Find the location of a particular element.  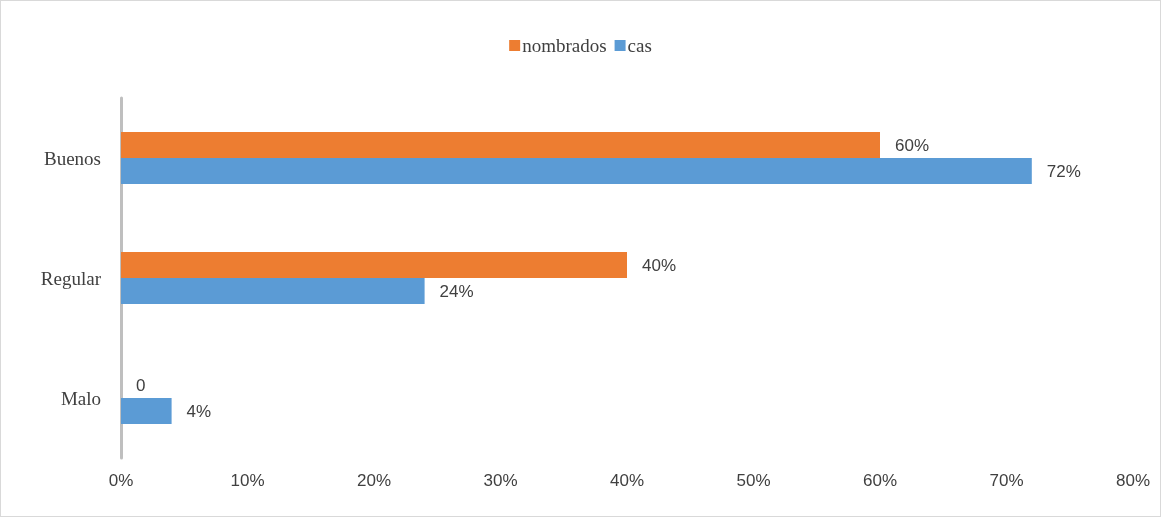

y-tick-label: Malo is located at coordinates (80, 398).